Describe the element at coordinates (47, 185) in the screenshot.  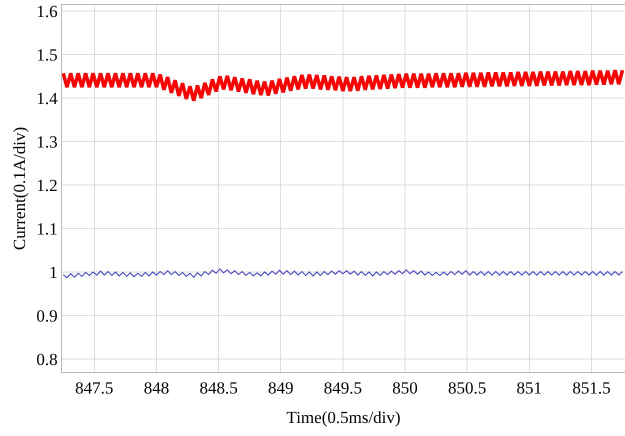
I see `y-tick-label: 1.2` at that location.